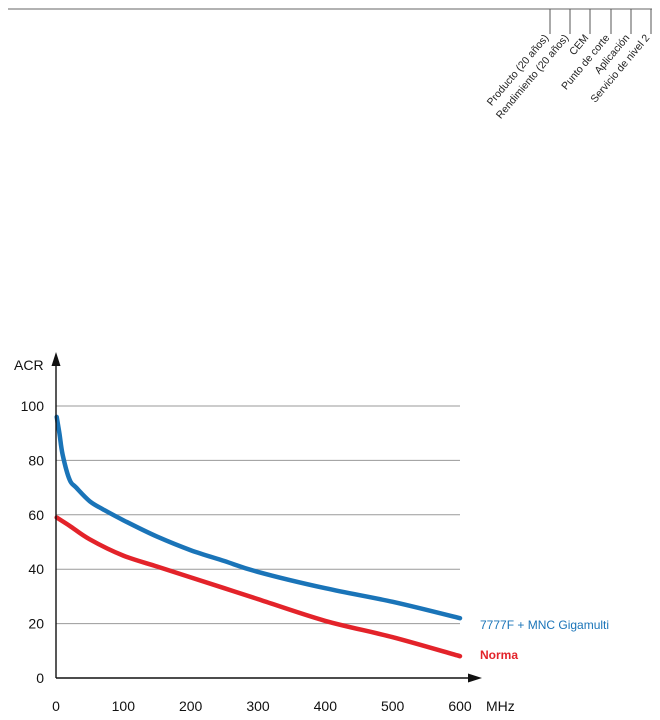  Describe the element at coordinates (393, 706) in the screenshot. I see `x-tick-label: 500` at that location.